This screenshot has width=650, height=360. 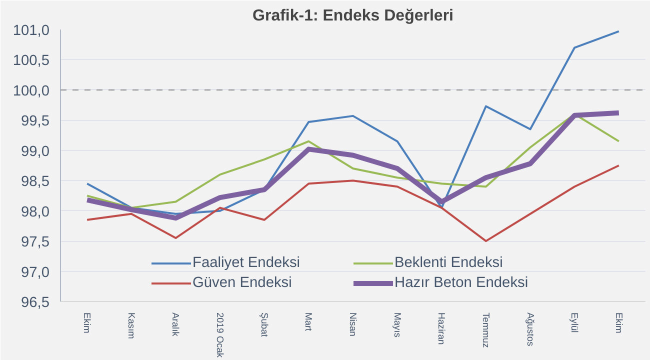 What do you see at coordinates (575, 322) in the screenshot?
I see `x-tick-label: Eylül` at bounding box center [575, 322].